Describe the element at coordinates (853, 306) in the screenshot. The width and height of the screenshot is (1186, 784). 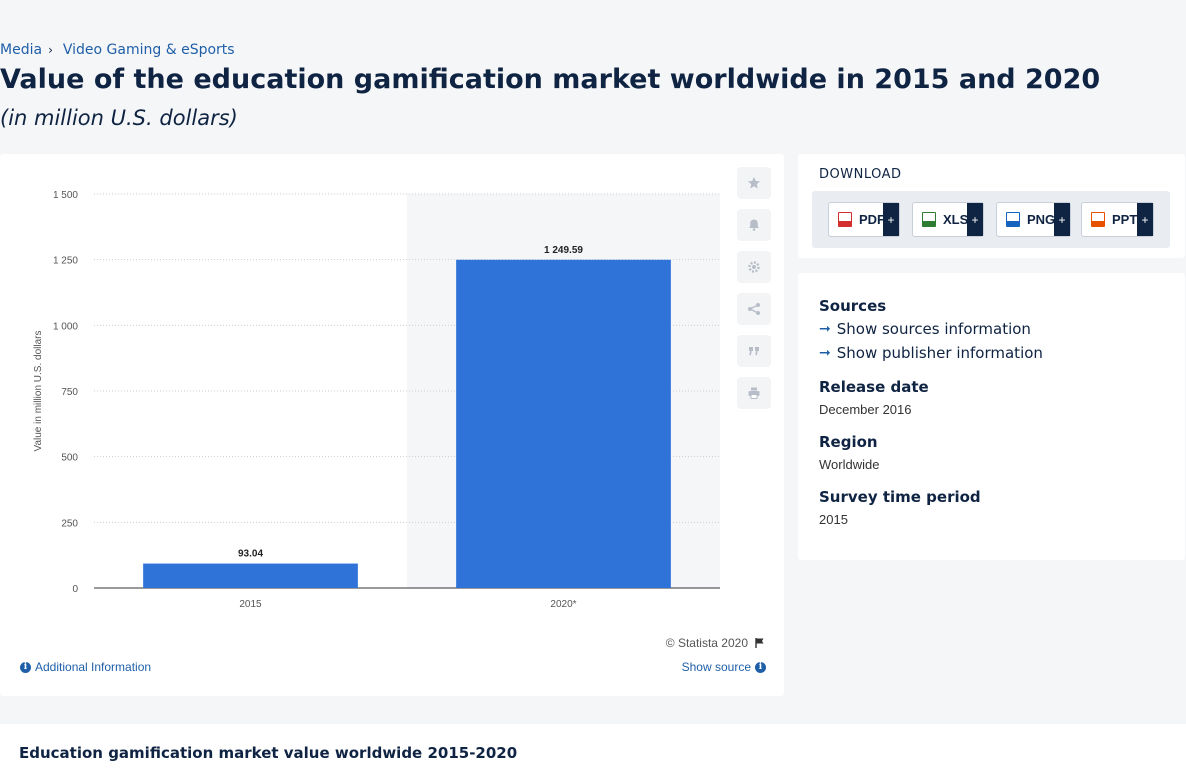
I see `sources-label: Sources` at that location.